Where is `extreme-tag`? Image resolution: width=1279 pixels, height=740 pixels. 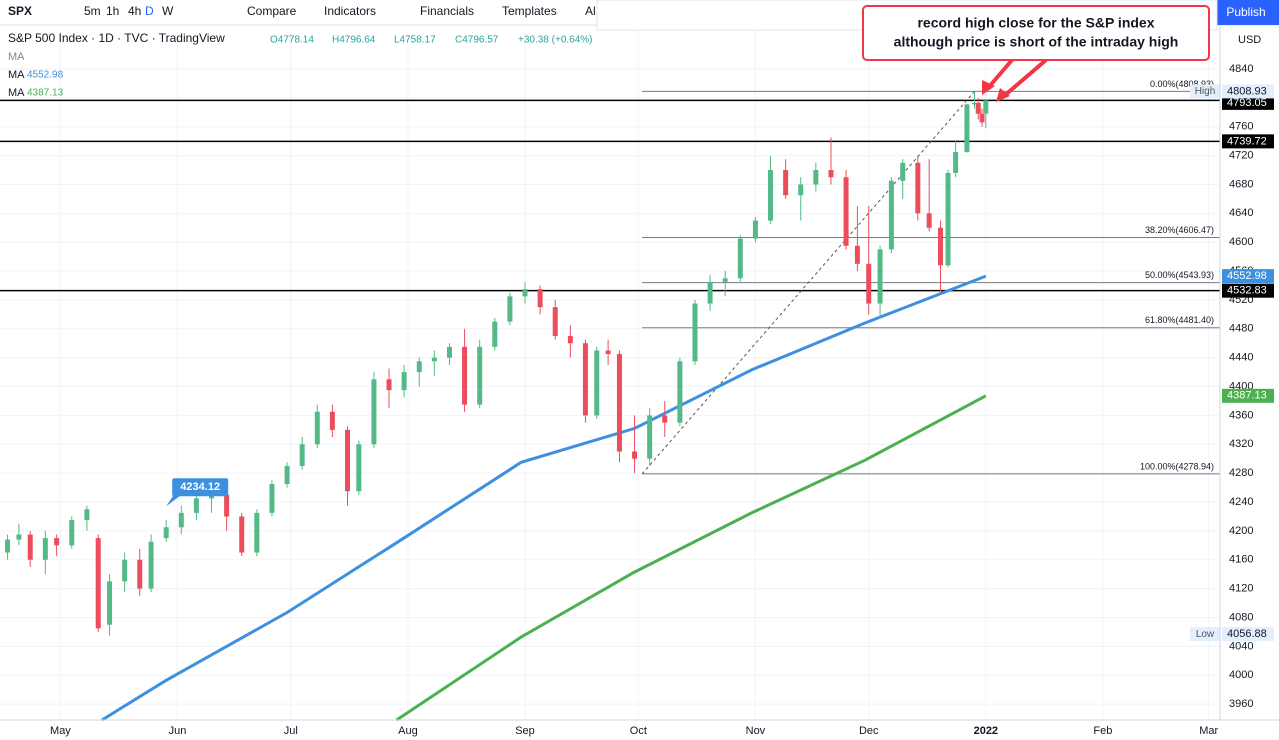
extreme-tag is located at coordinates (1205, 634).